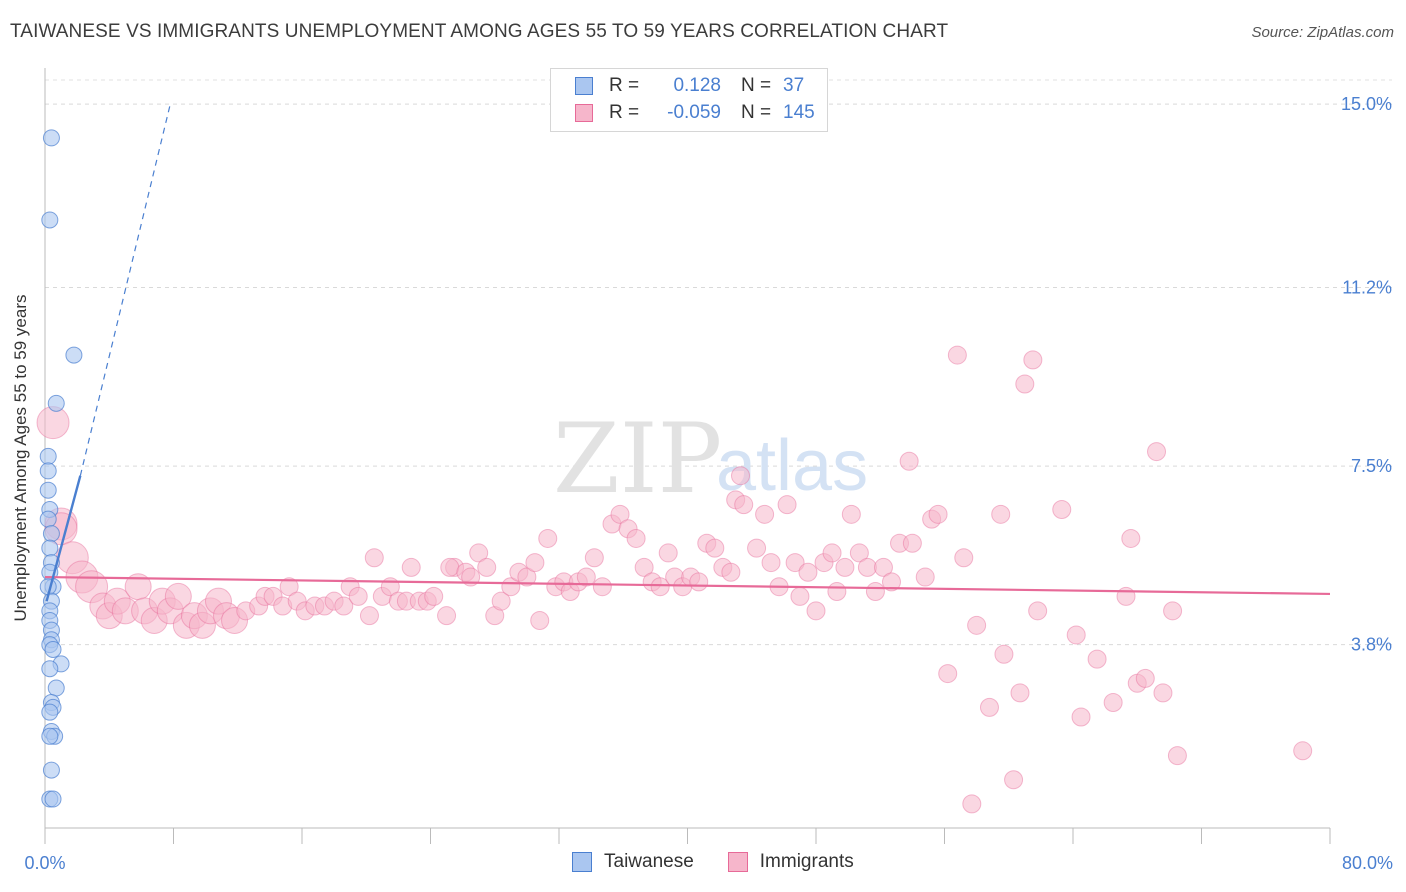  Describe the element at coordinates (584, 86) in the screenshot. I see `taiwanese-swatch` at that location.